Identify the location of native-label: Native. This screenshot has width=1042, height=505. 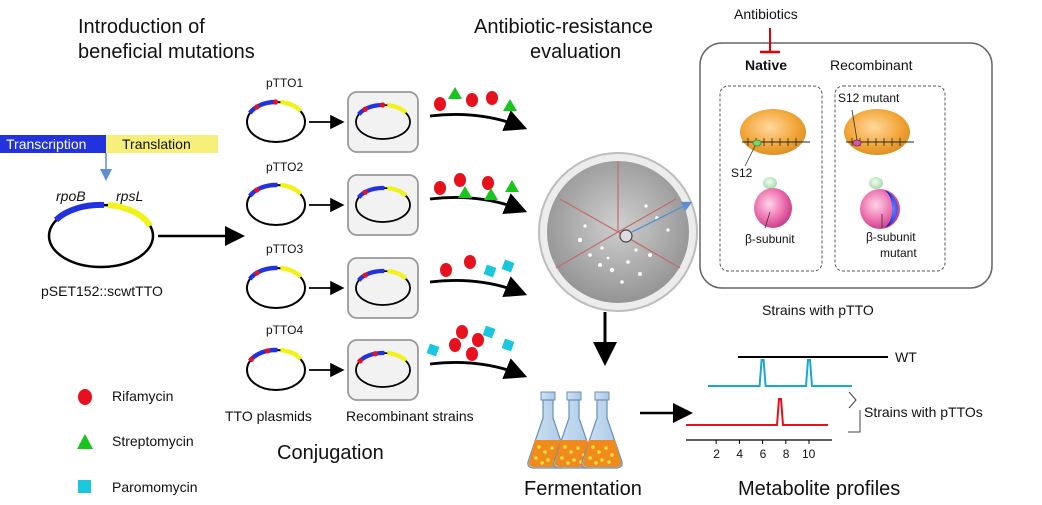
(766, 65).